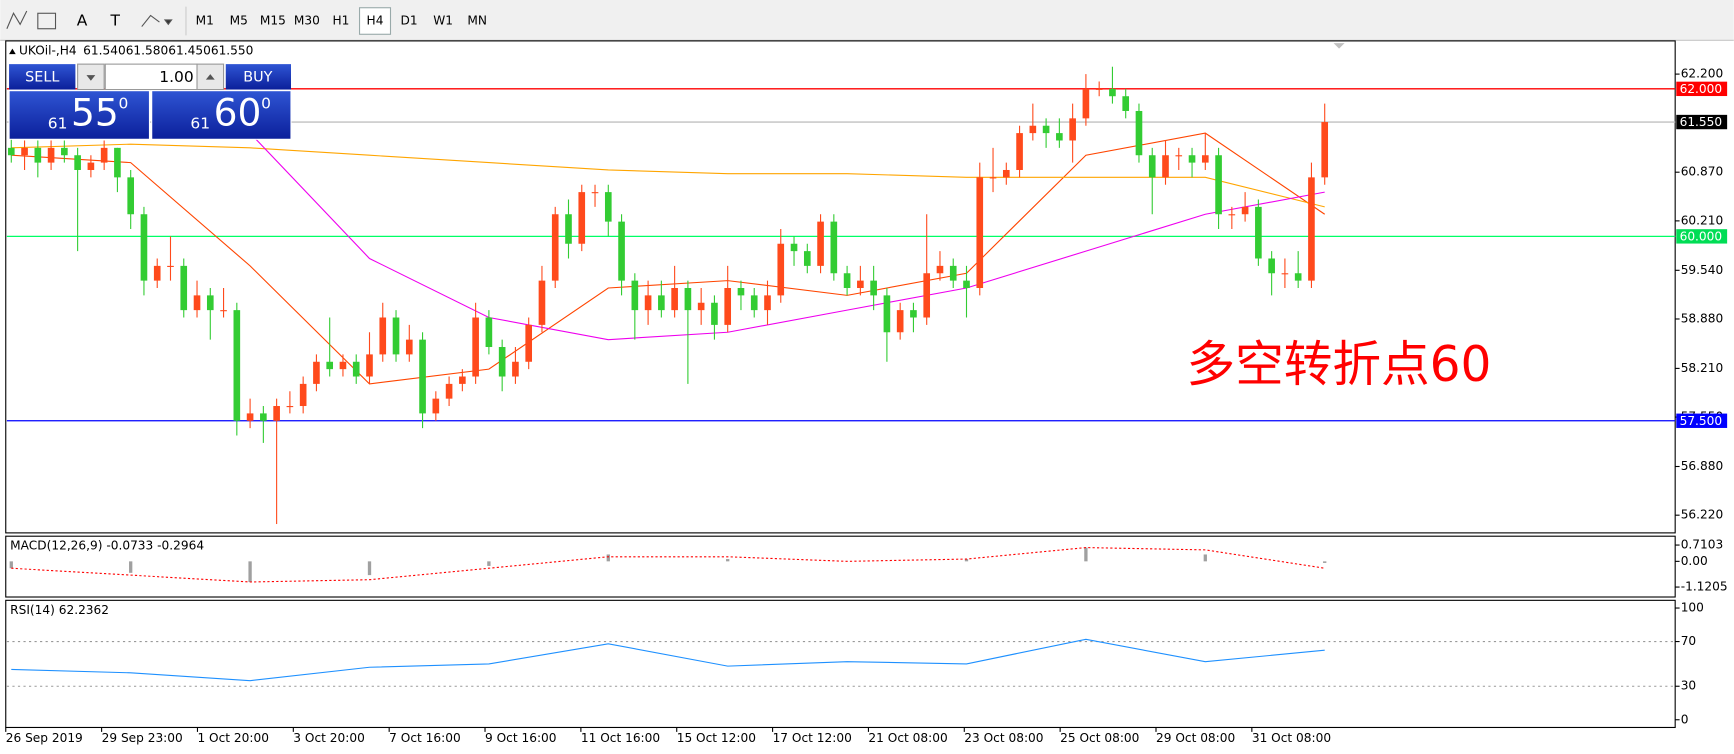 This screenshot has width=1734, height=754. Describe the element at coordinates (205, 21) in the screenshot. I see `timeframe-button: M1` at that location.